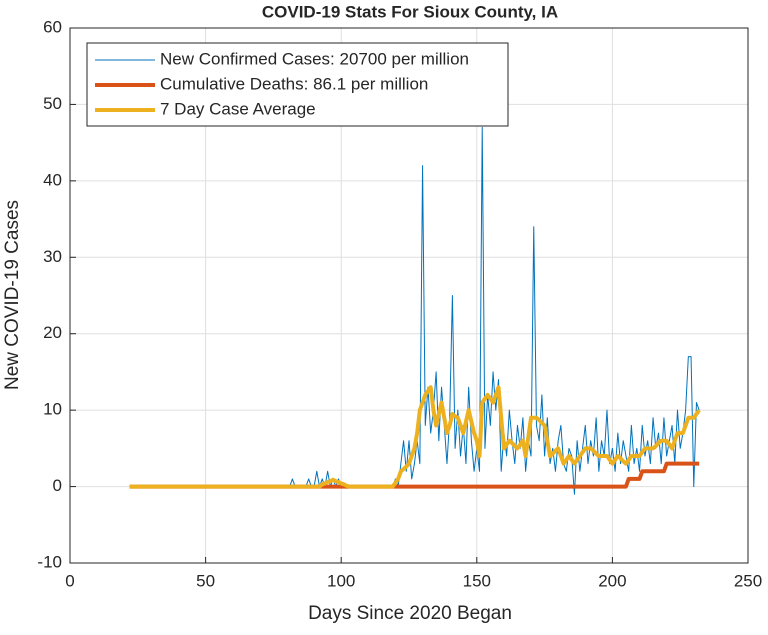 The height and width of the screenshot is (635, 768). I want to click on y-tick-label: 10, so click(52, 409).